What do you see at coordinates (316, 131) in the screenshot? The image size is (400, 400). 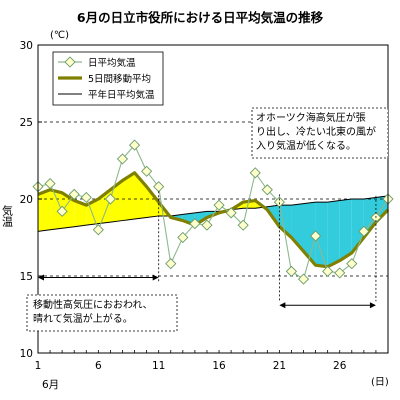 I see `annotation-right-line-1: り出し、冷たい北東の風が` at bounding box center [316, 131].